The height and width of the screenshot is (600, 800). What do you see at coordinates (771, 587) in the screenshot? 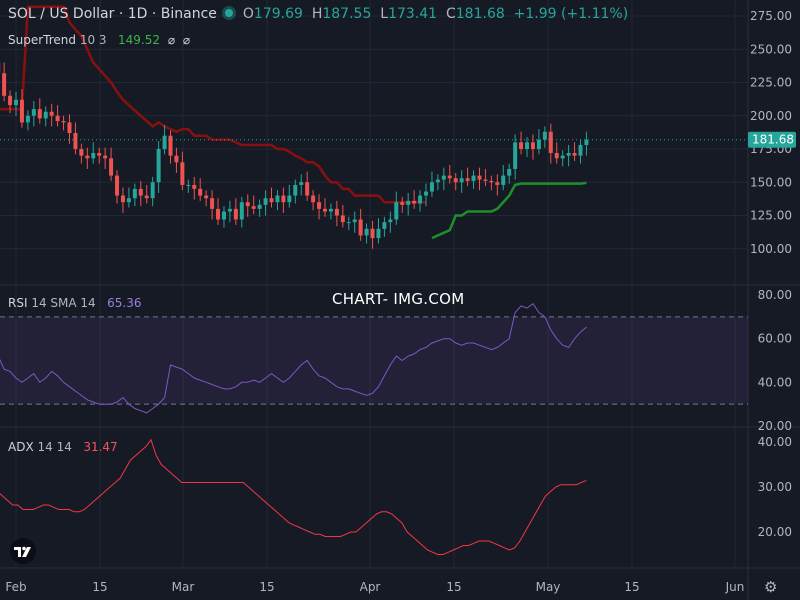
I see `gear-icon: ⚙` at bounding box center [771, 587].